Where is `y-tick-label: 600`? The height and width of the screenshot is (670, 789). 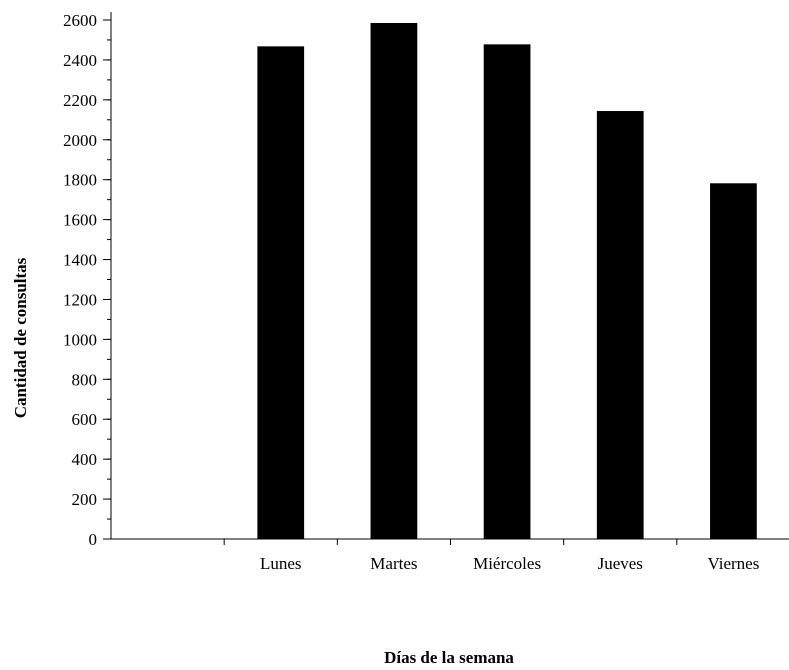 y-tick-label: 600 is located at coordinates (85, 419).